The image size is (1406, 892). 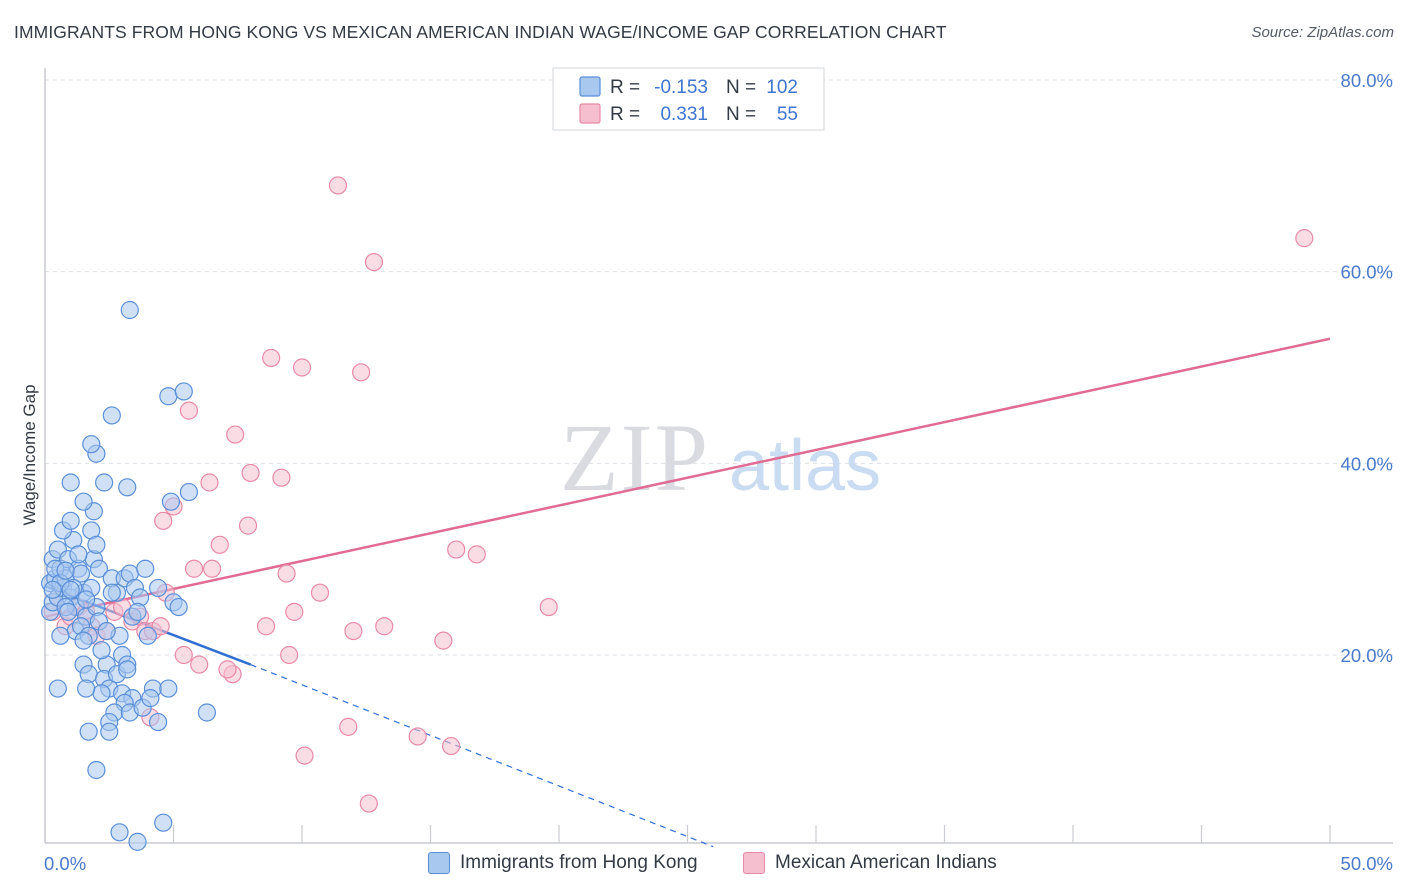 I want to click on stats-swatch-blue, so click(x=590, y=86).